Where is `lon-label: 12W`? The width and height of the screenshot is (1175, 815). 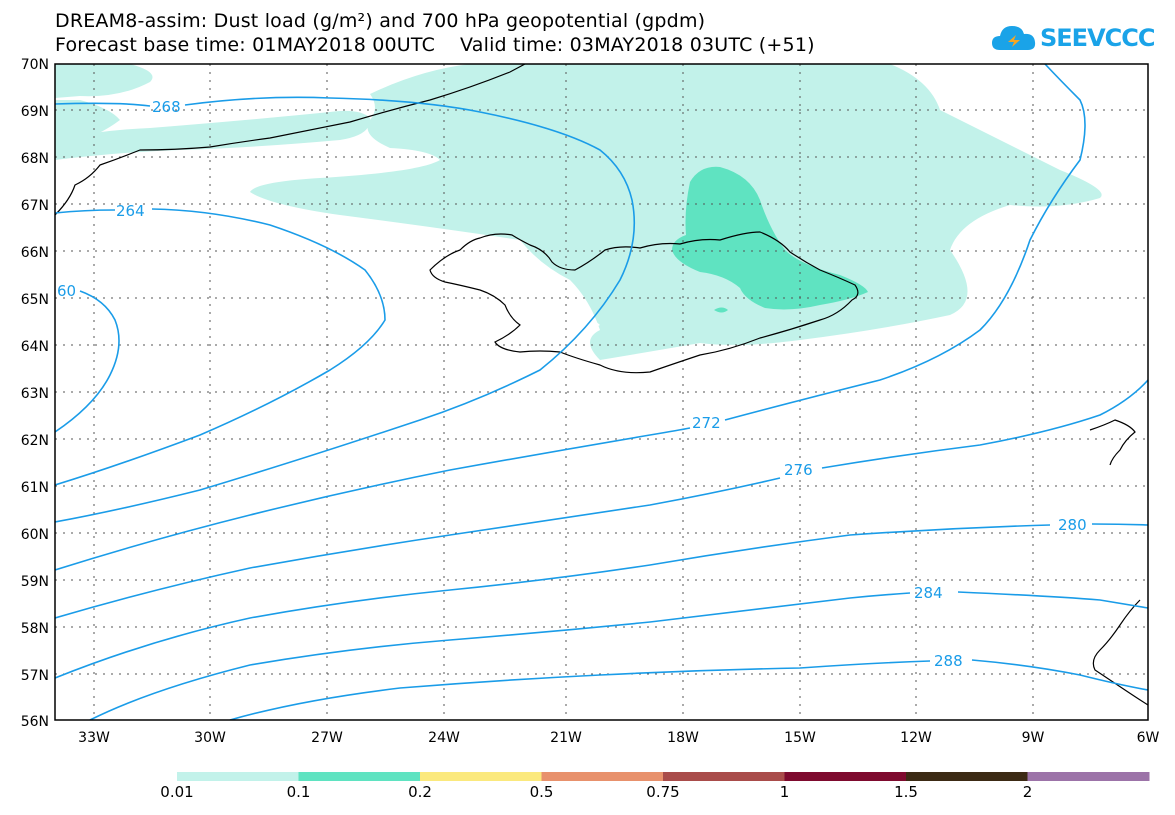 lon-label: 12W is located at coordinates (916, 738).